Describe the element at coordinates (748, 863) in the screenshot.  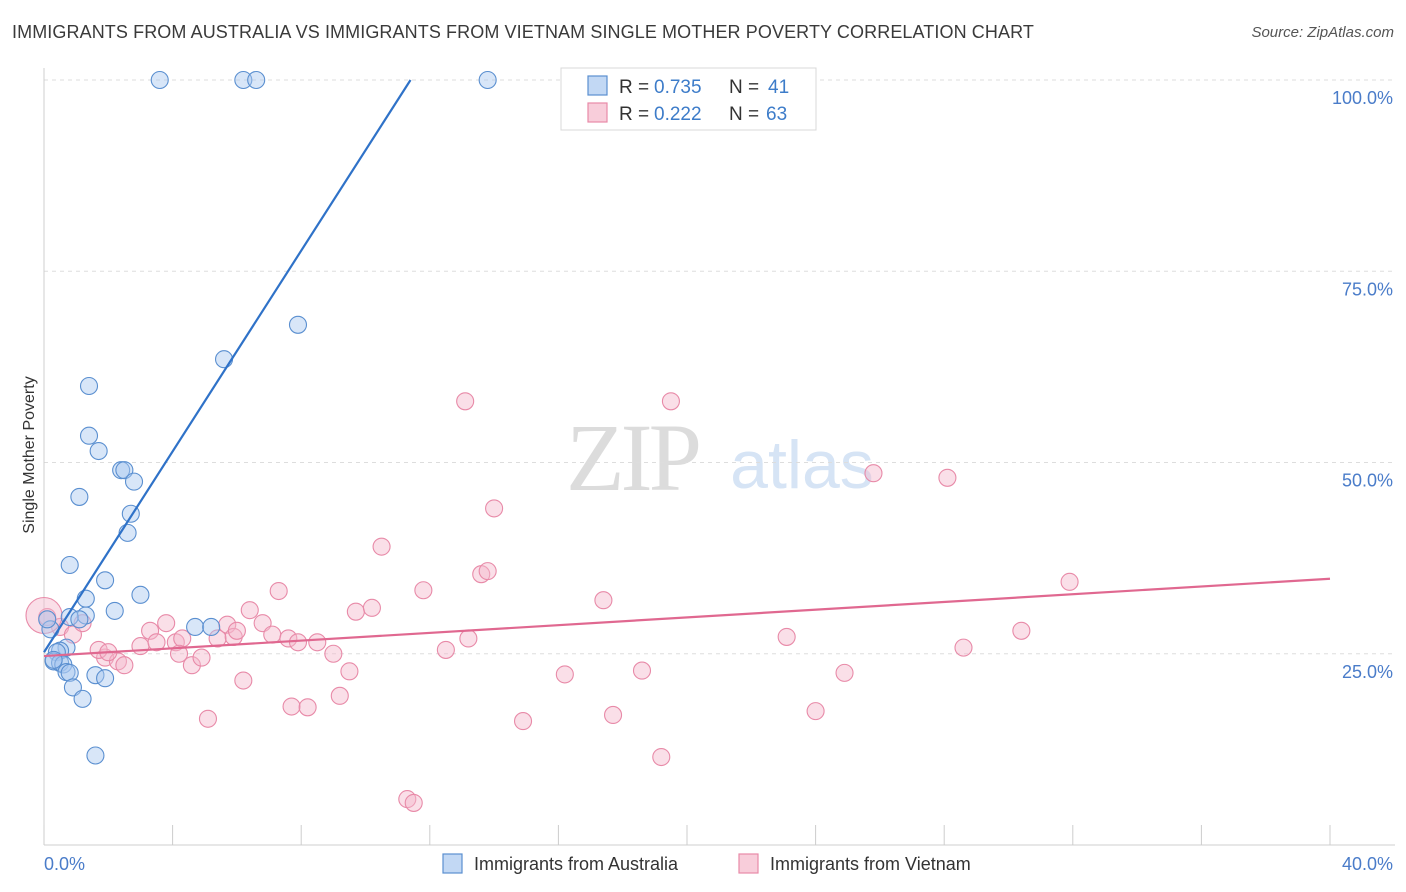
I see `bottom-legend-swatch-vietnam` at that location.